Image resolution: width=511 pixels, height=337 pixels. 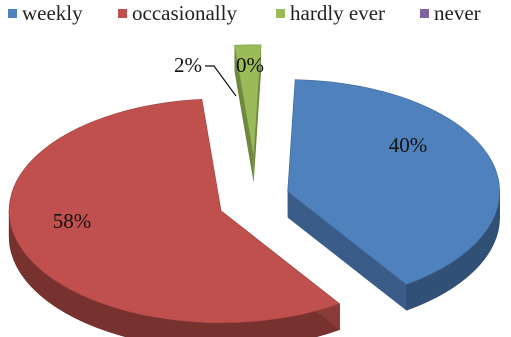 I want to click on legend-swatch-hardly-ever, so click(x=280, y=13).